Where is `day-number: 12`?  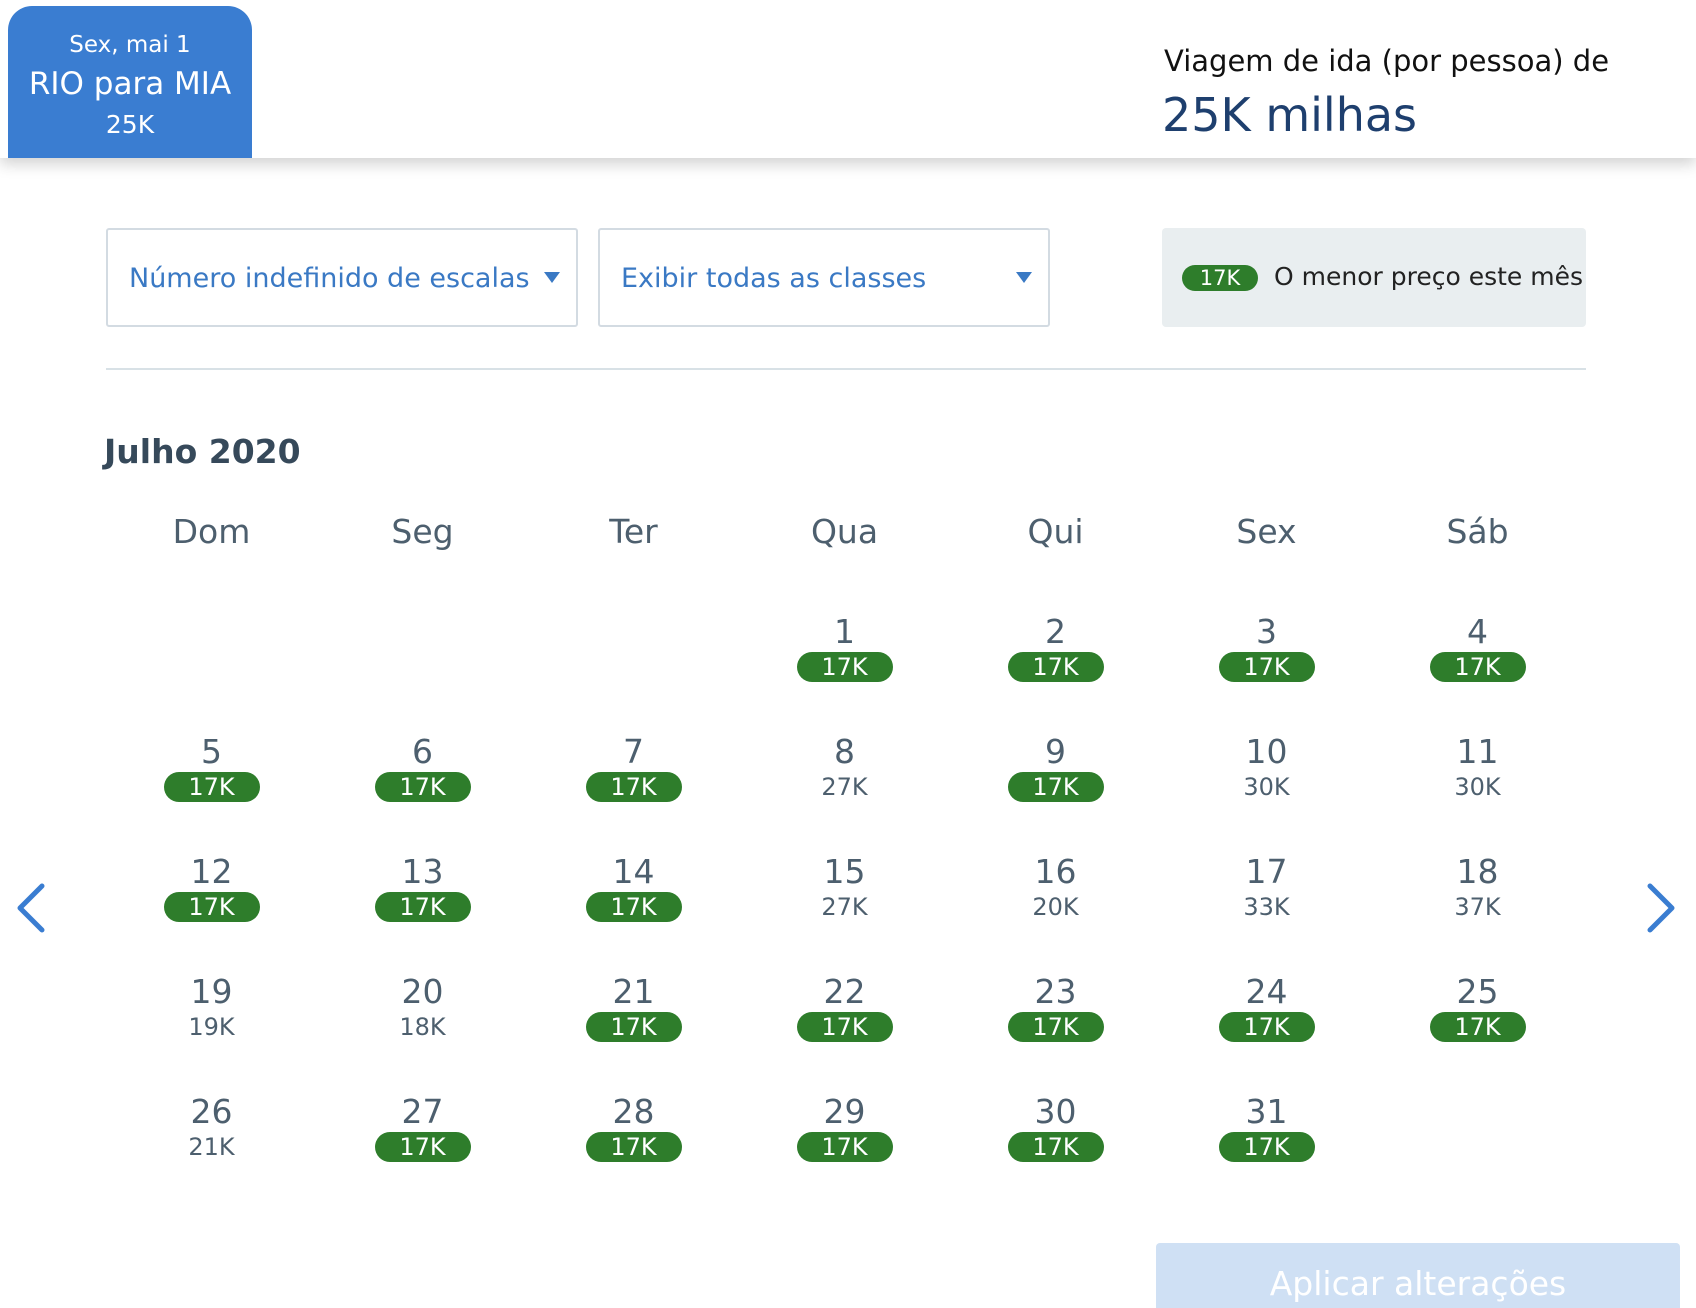
day-number: 12 is located at coordinates (211, 871).